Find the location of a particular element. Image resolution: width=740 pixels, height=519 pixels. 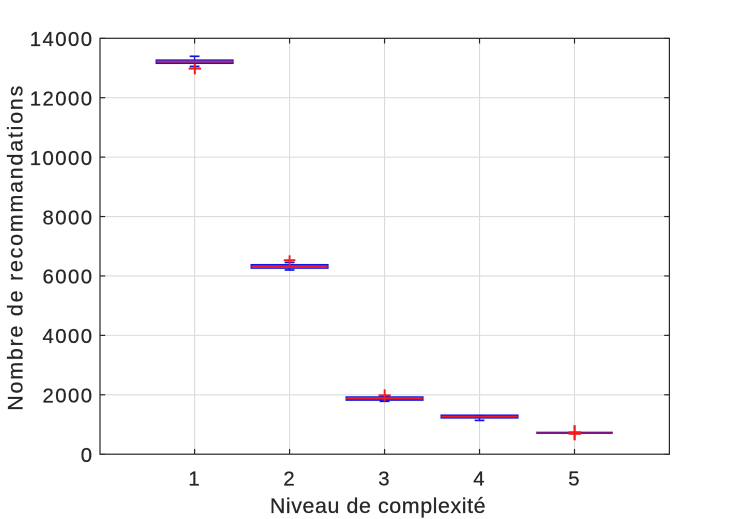

svg-text: 2 is located at coordinates (288, 480).